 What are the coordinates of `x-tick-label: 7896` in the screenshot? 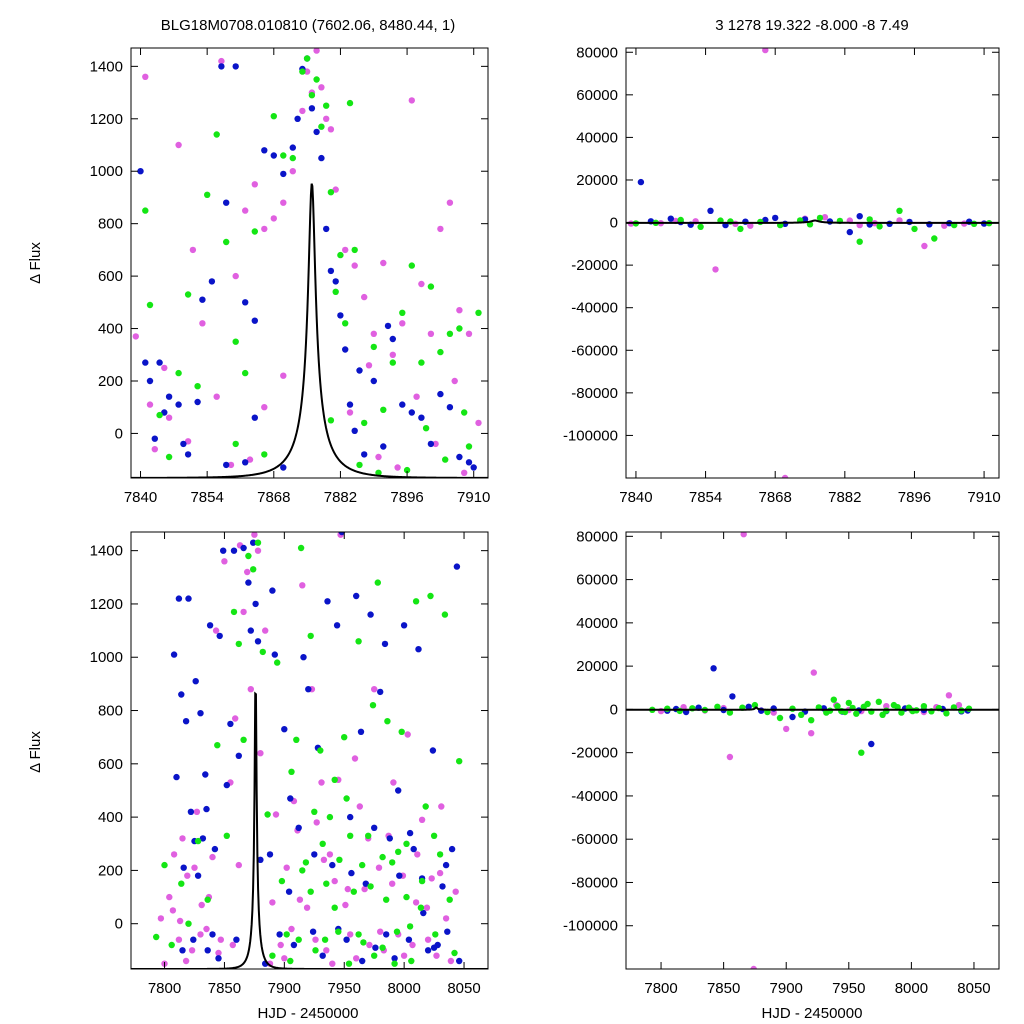 It's located at (406, 497).